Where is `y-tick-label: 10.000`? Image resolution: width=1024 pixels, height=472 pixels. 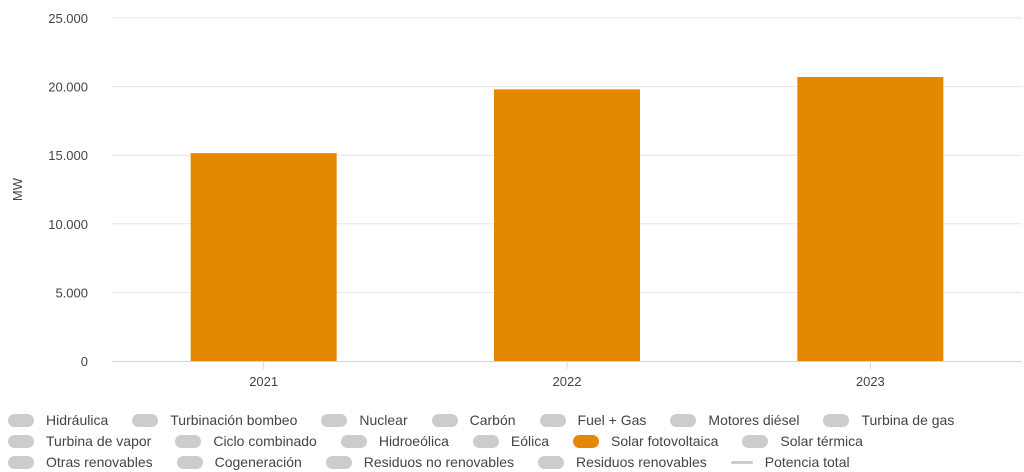 y-tick-label: 10.000 is located at coordinates (68, 224).